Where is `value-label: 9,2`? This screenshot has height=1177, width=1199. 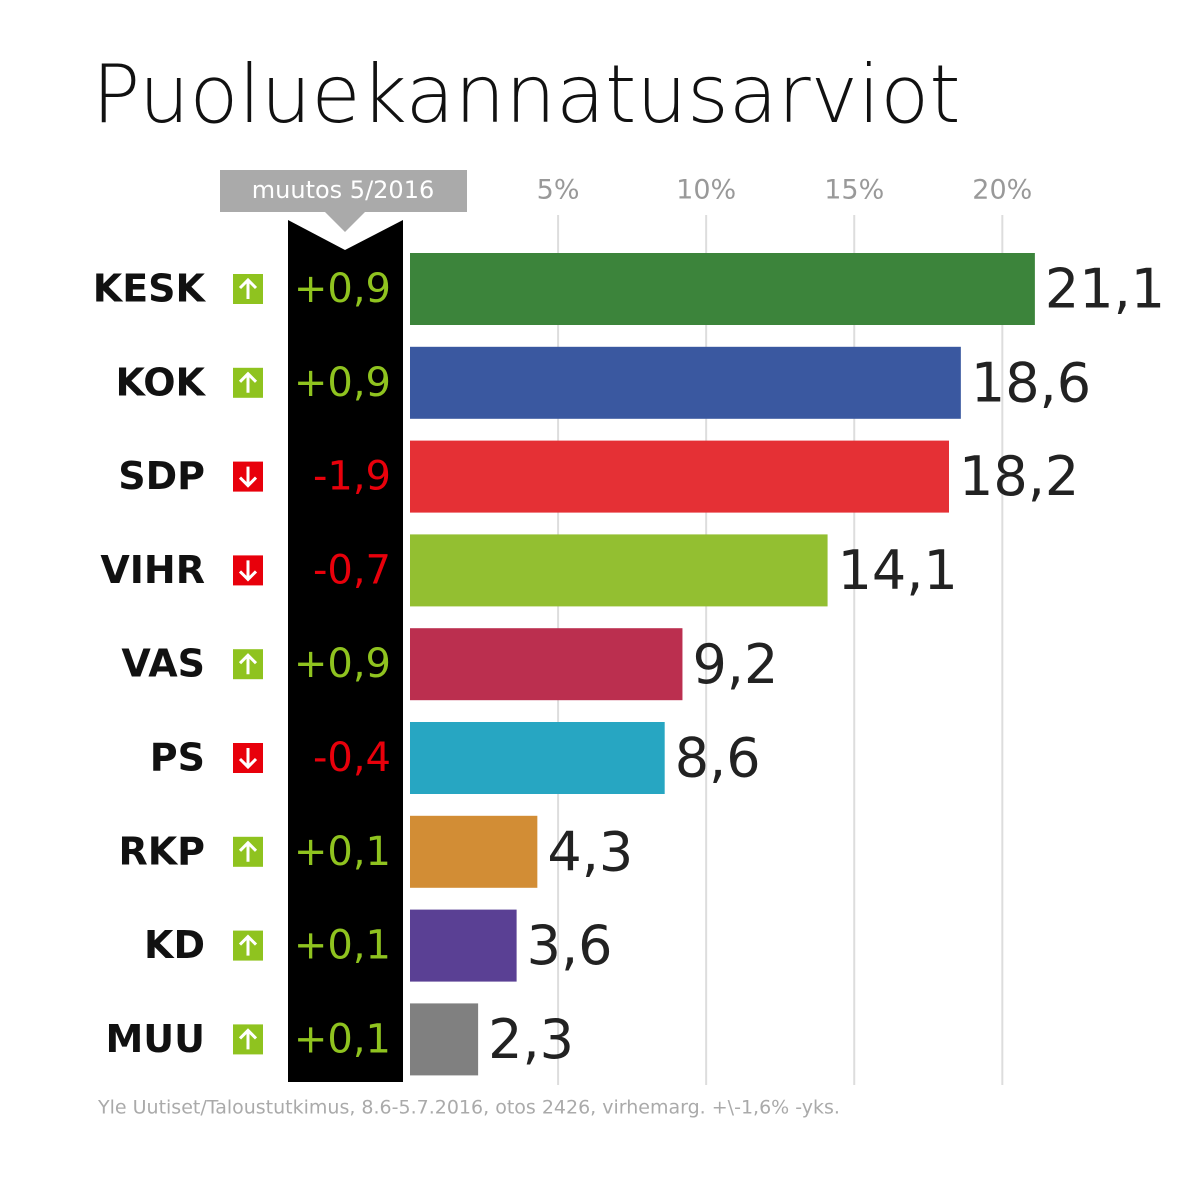 value-label: 9,2 is located at coordinates (735, 664).